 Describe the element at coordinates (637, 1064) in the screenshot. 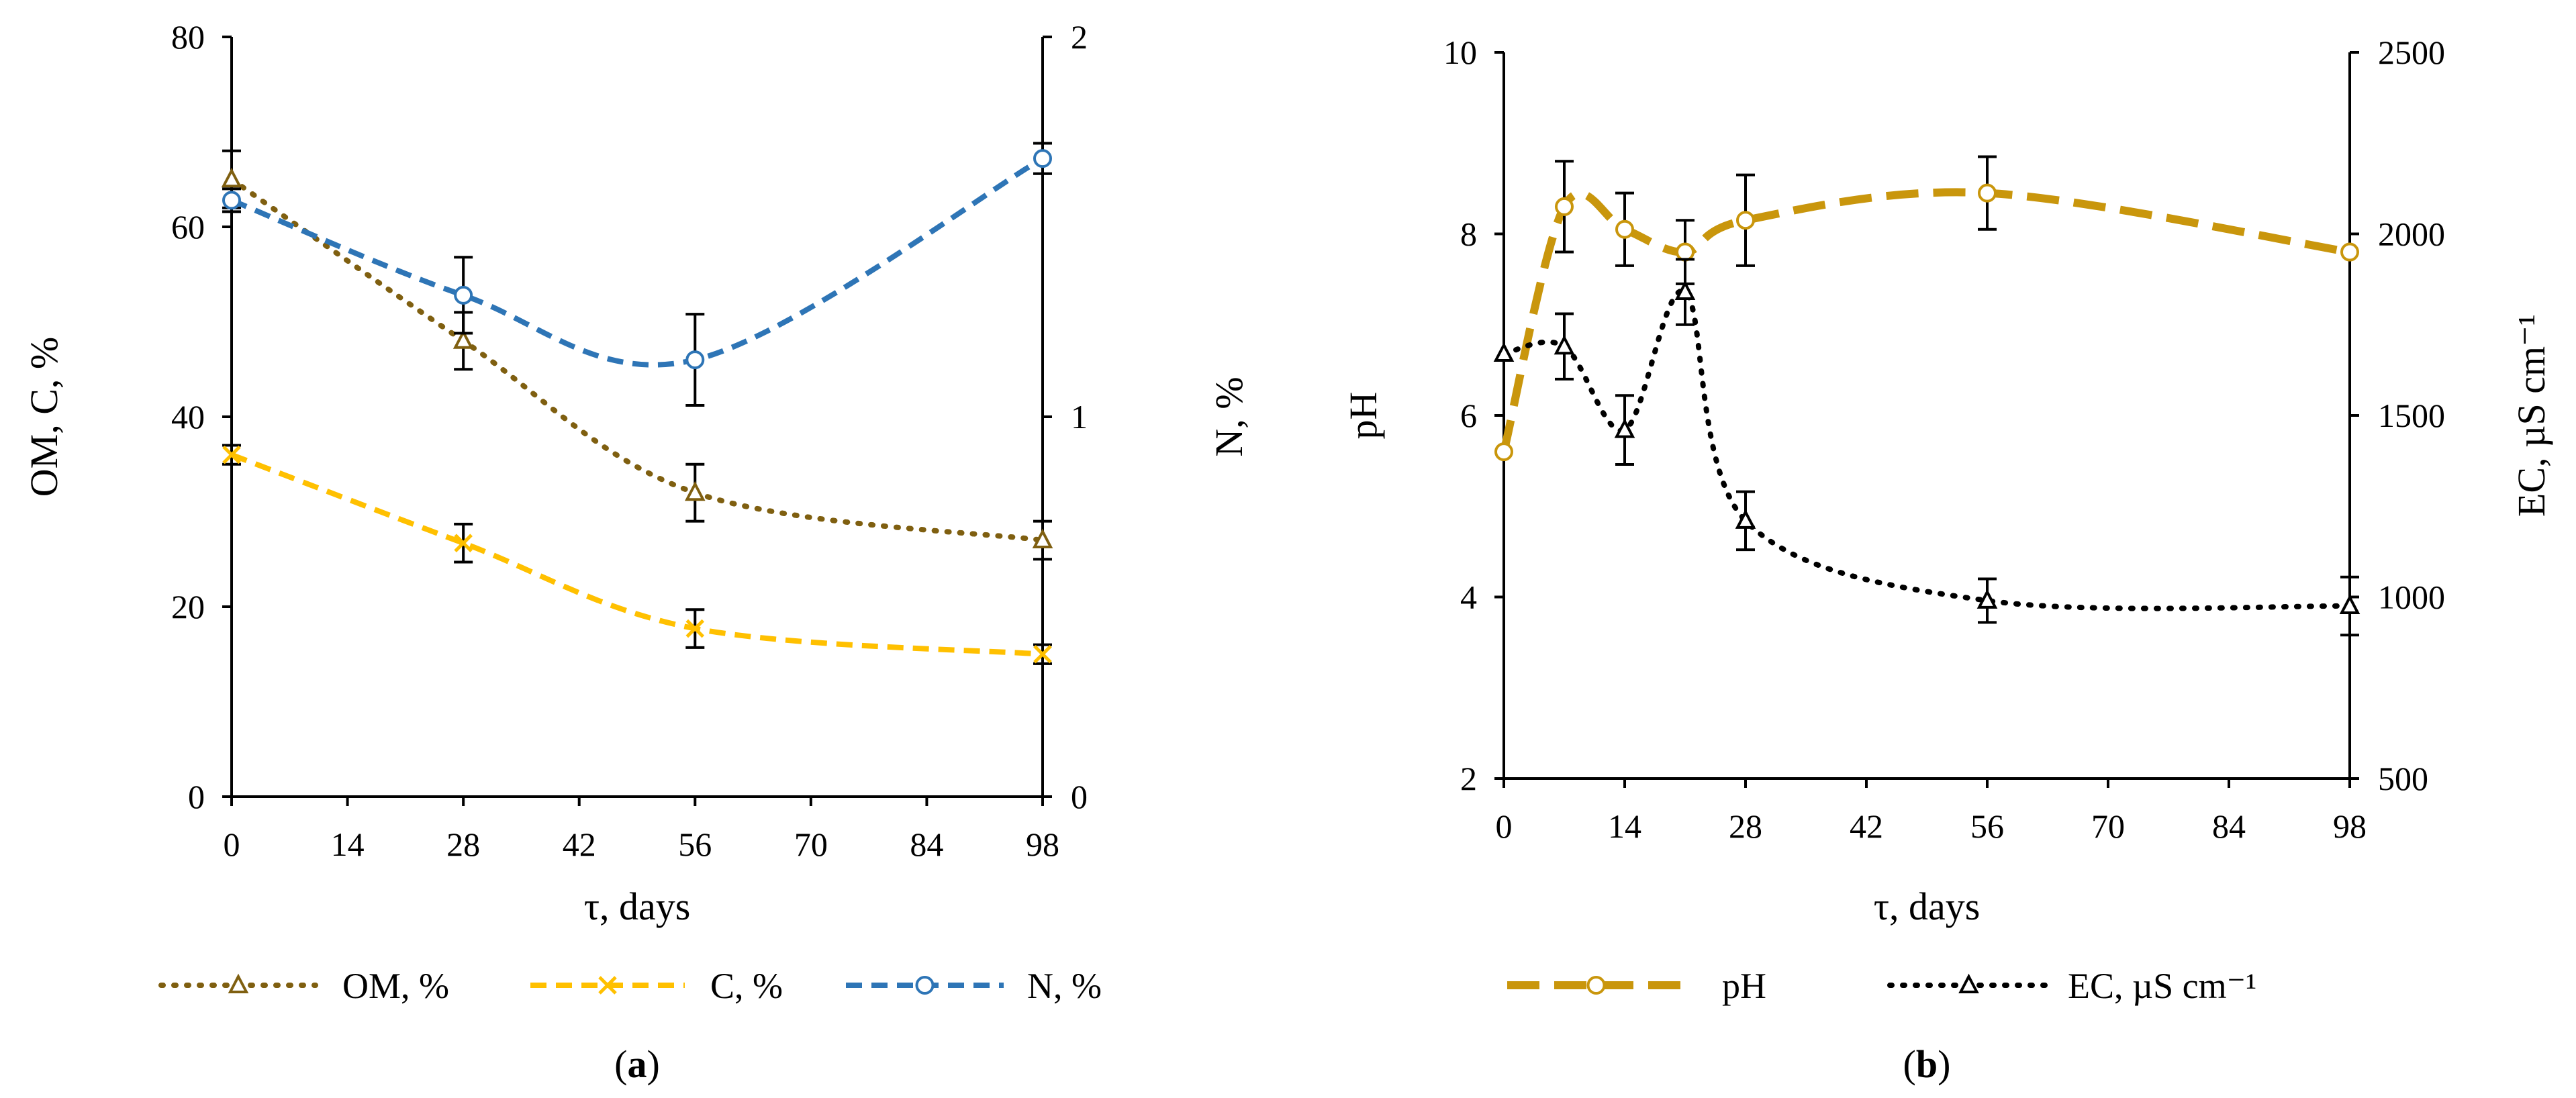

I see `panel-label: (a)` at that location.